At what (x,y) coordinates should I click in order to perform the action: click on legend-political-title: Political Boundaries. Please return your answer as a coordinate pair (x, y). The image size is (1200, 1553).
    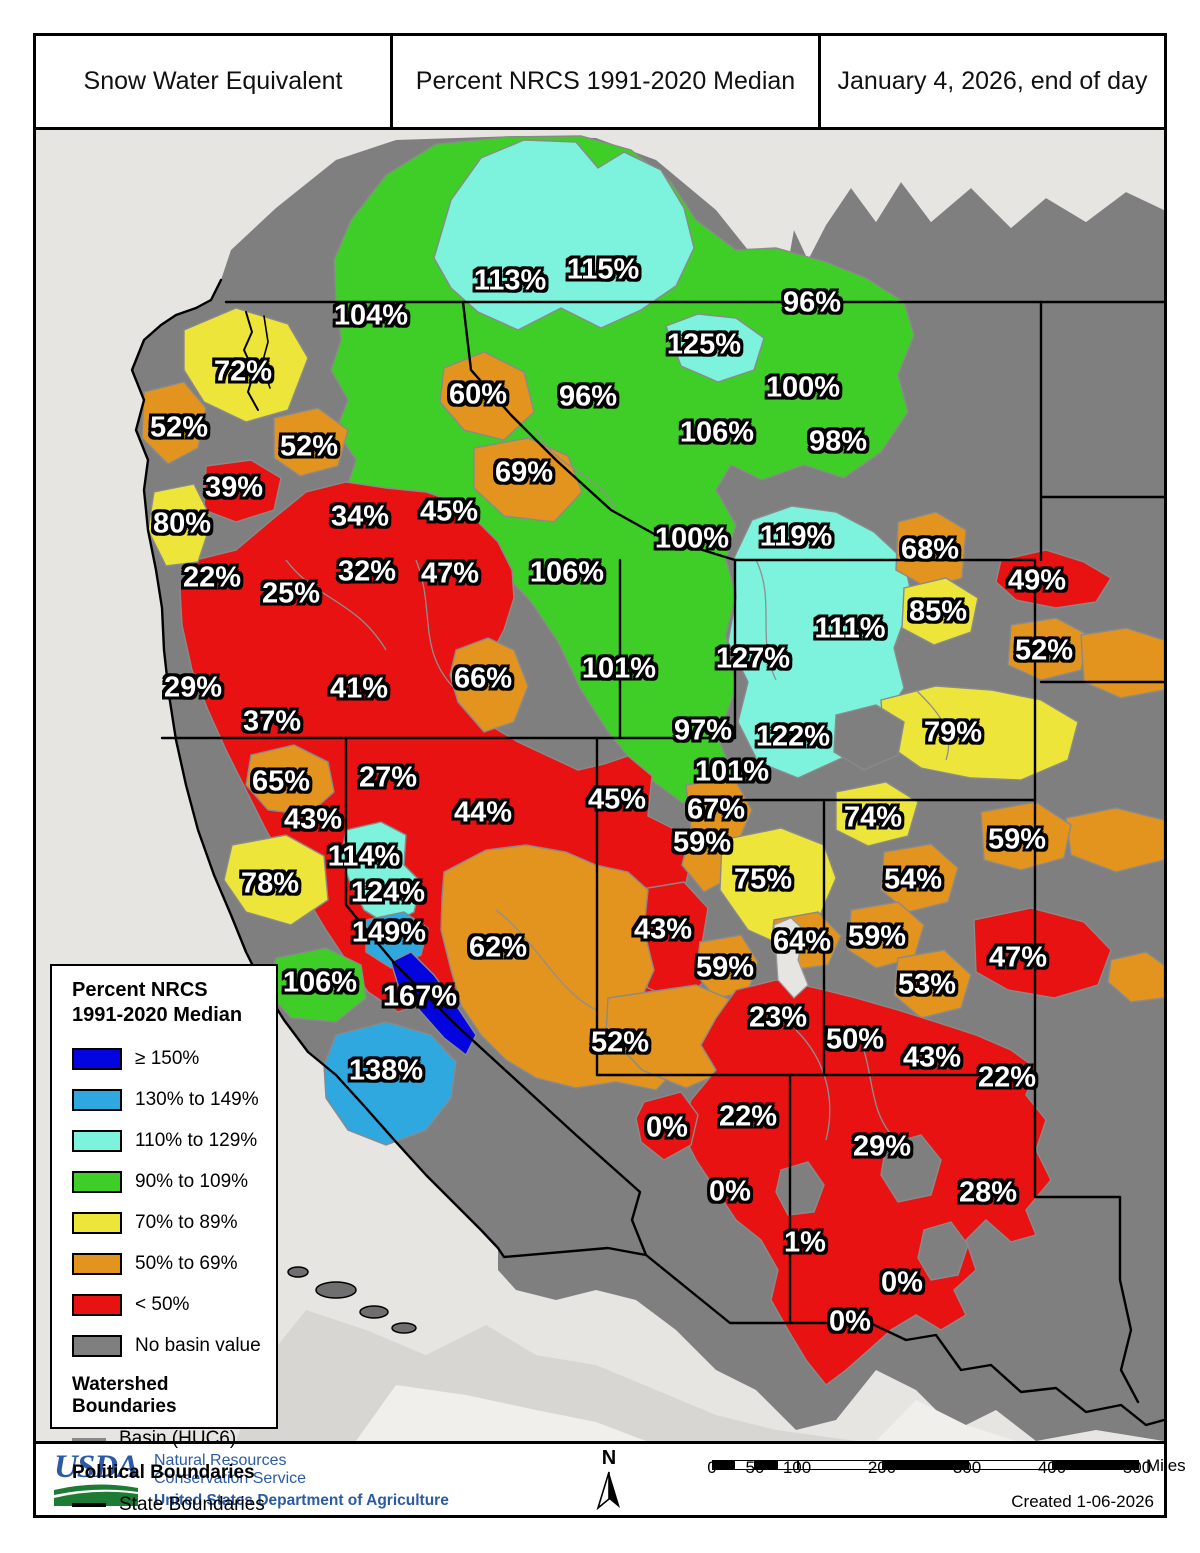
    Looking at the image, I should click on (163, 1472).